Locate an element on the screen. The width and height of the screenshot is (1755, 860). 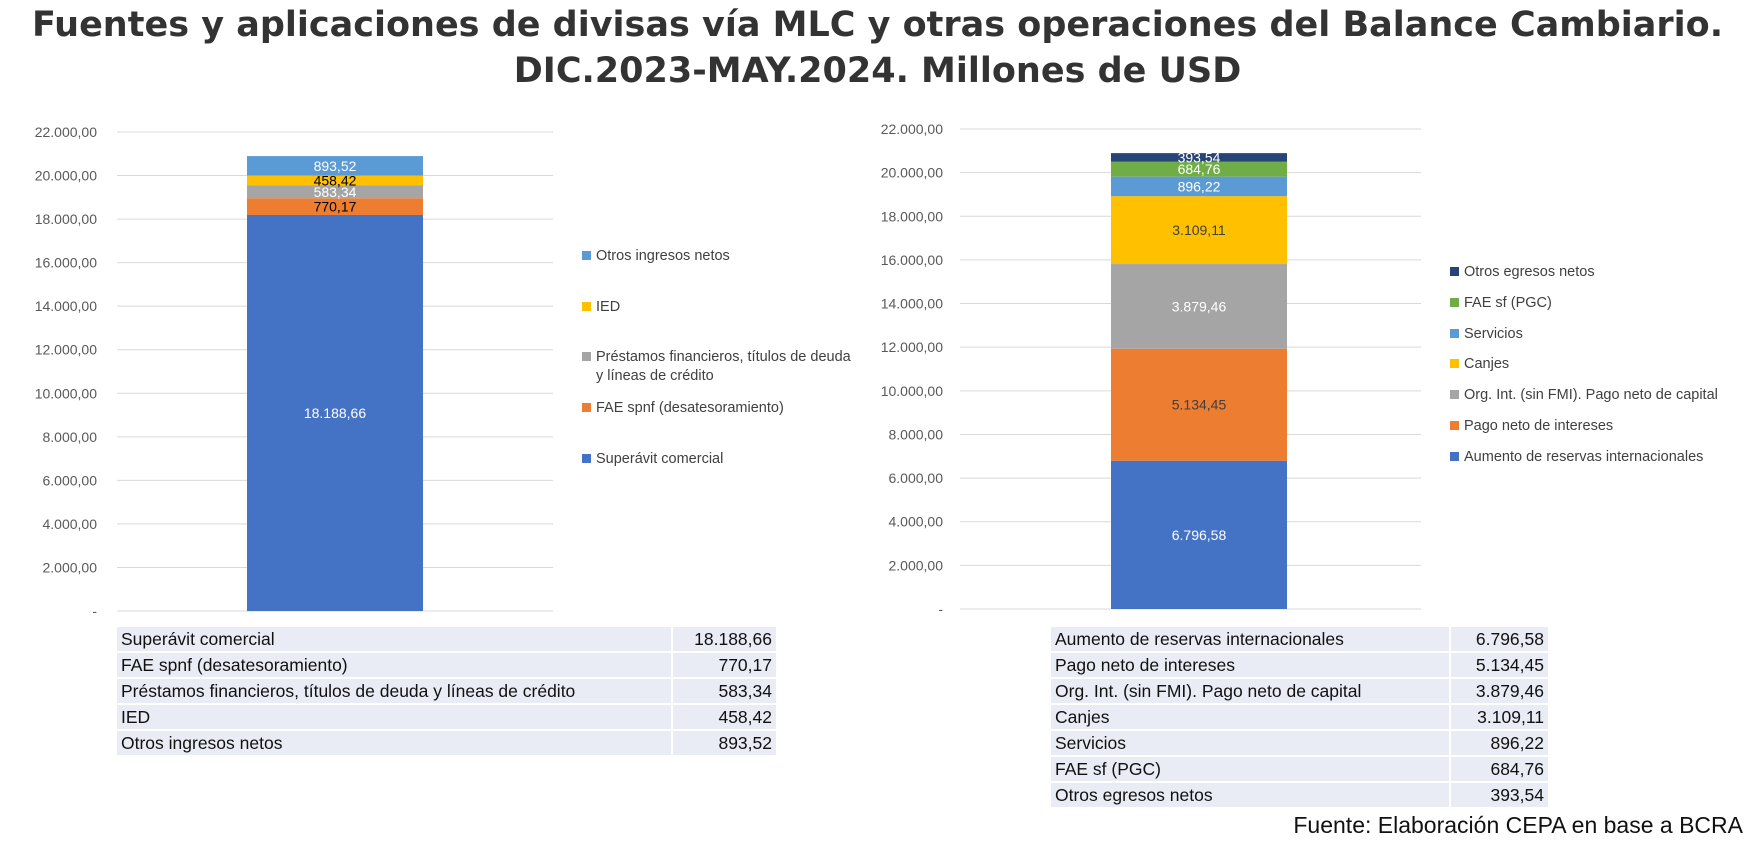
row-value: 393,54 is located at coordinates (1498, 795).